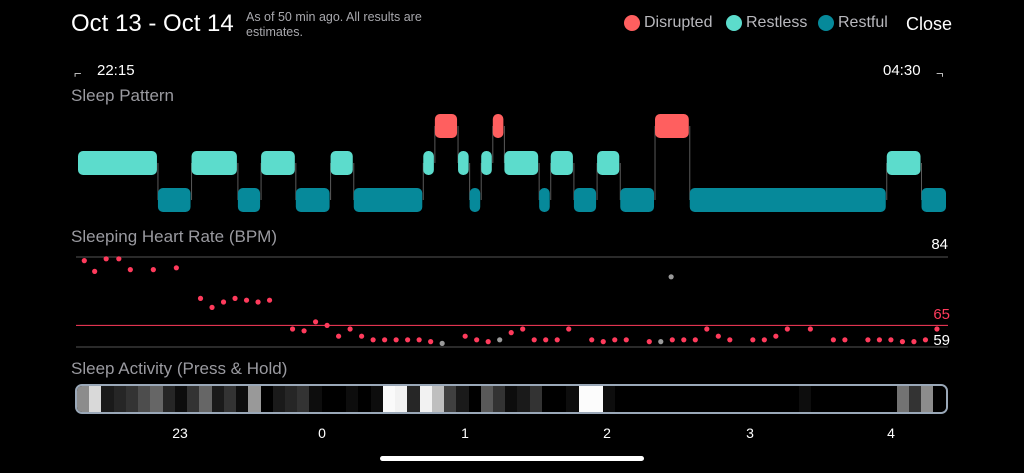  What do you see at coordinates (180, 433) in the screenshot?
I see `hour-label: 23` at bounding box center [180, 433].